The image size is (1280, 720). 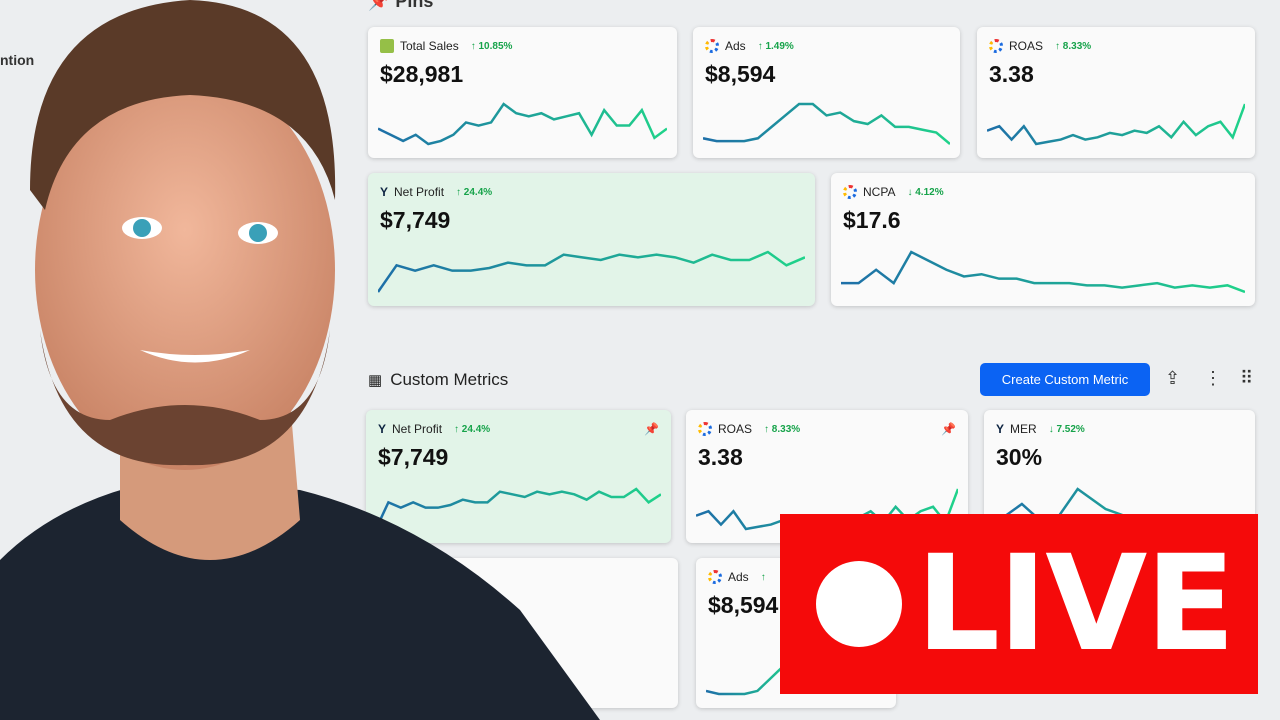 I want to click on more-options-icon: ⋮, so click(x=1213, y=378).